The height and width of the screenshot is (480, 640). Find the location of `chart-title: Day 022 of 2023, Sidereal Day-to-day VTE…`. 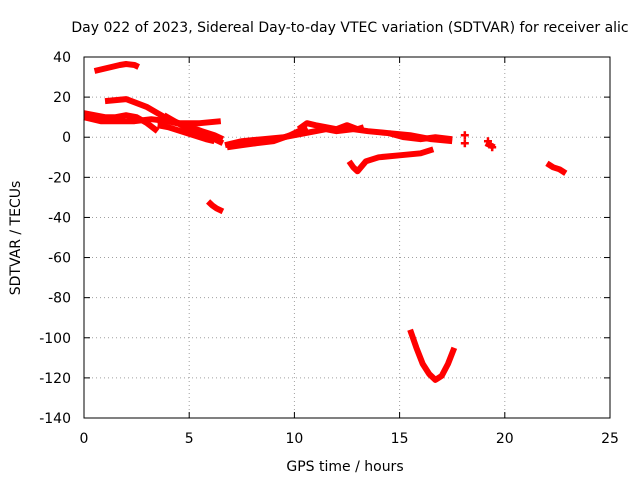

chart-title: Day 022 of 2023, Sidereal Day-to-day VTE… is located at coordinates (349, 28).